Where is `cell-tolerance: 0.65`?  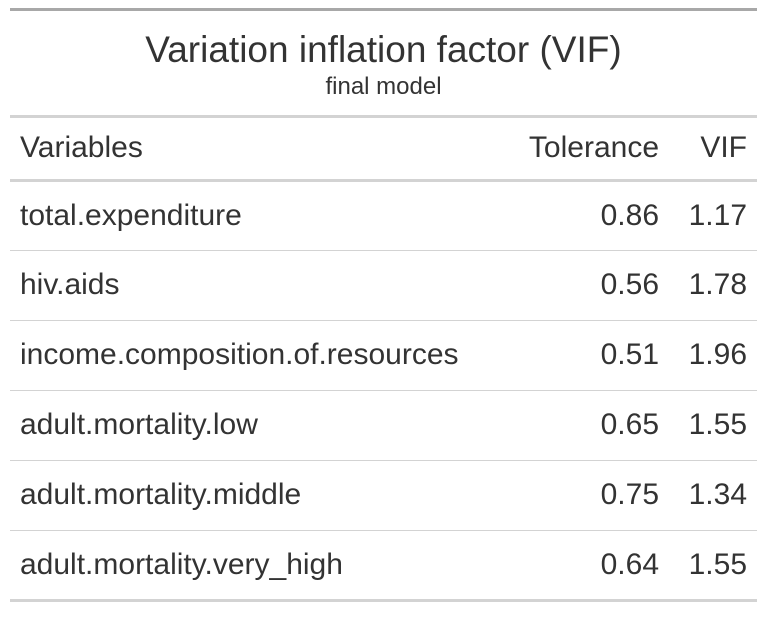
cell-tolerance: 0.65 is located at coordinates (589, 425).